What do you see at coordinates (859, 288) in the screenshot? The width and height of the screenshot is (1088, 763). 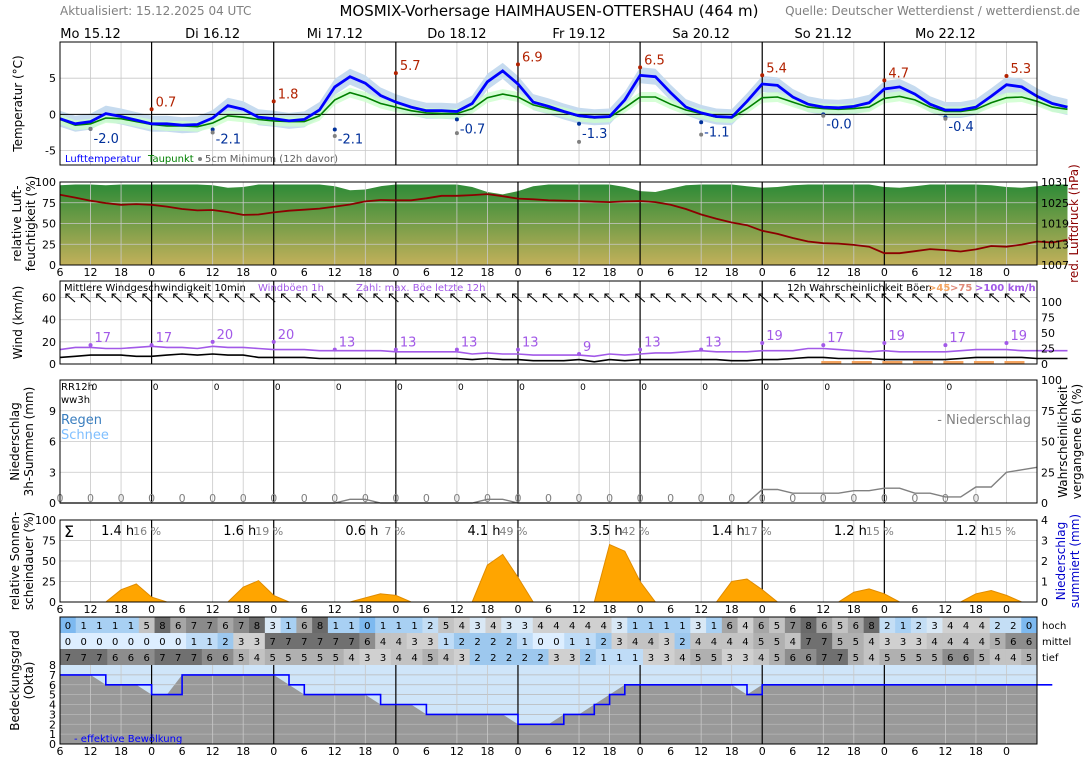 I see `legend-gust-probability: 12h Wahrscheinlichkeit Böen` at bounding box center [859, 288].